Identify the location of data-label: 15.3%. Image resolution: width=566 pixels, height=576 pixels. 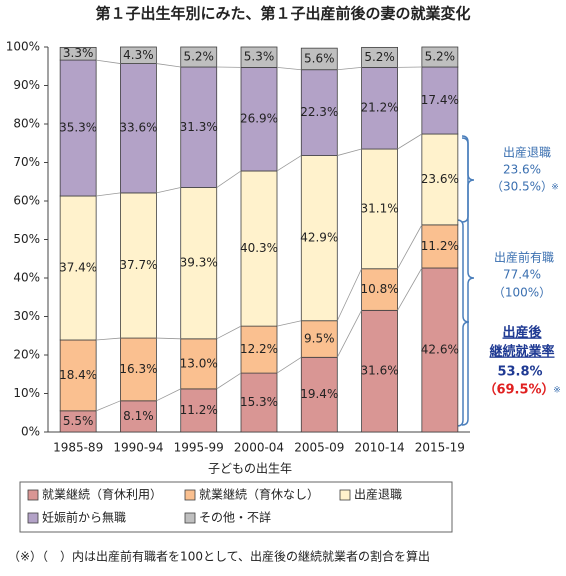
(259, 402).